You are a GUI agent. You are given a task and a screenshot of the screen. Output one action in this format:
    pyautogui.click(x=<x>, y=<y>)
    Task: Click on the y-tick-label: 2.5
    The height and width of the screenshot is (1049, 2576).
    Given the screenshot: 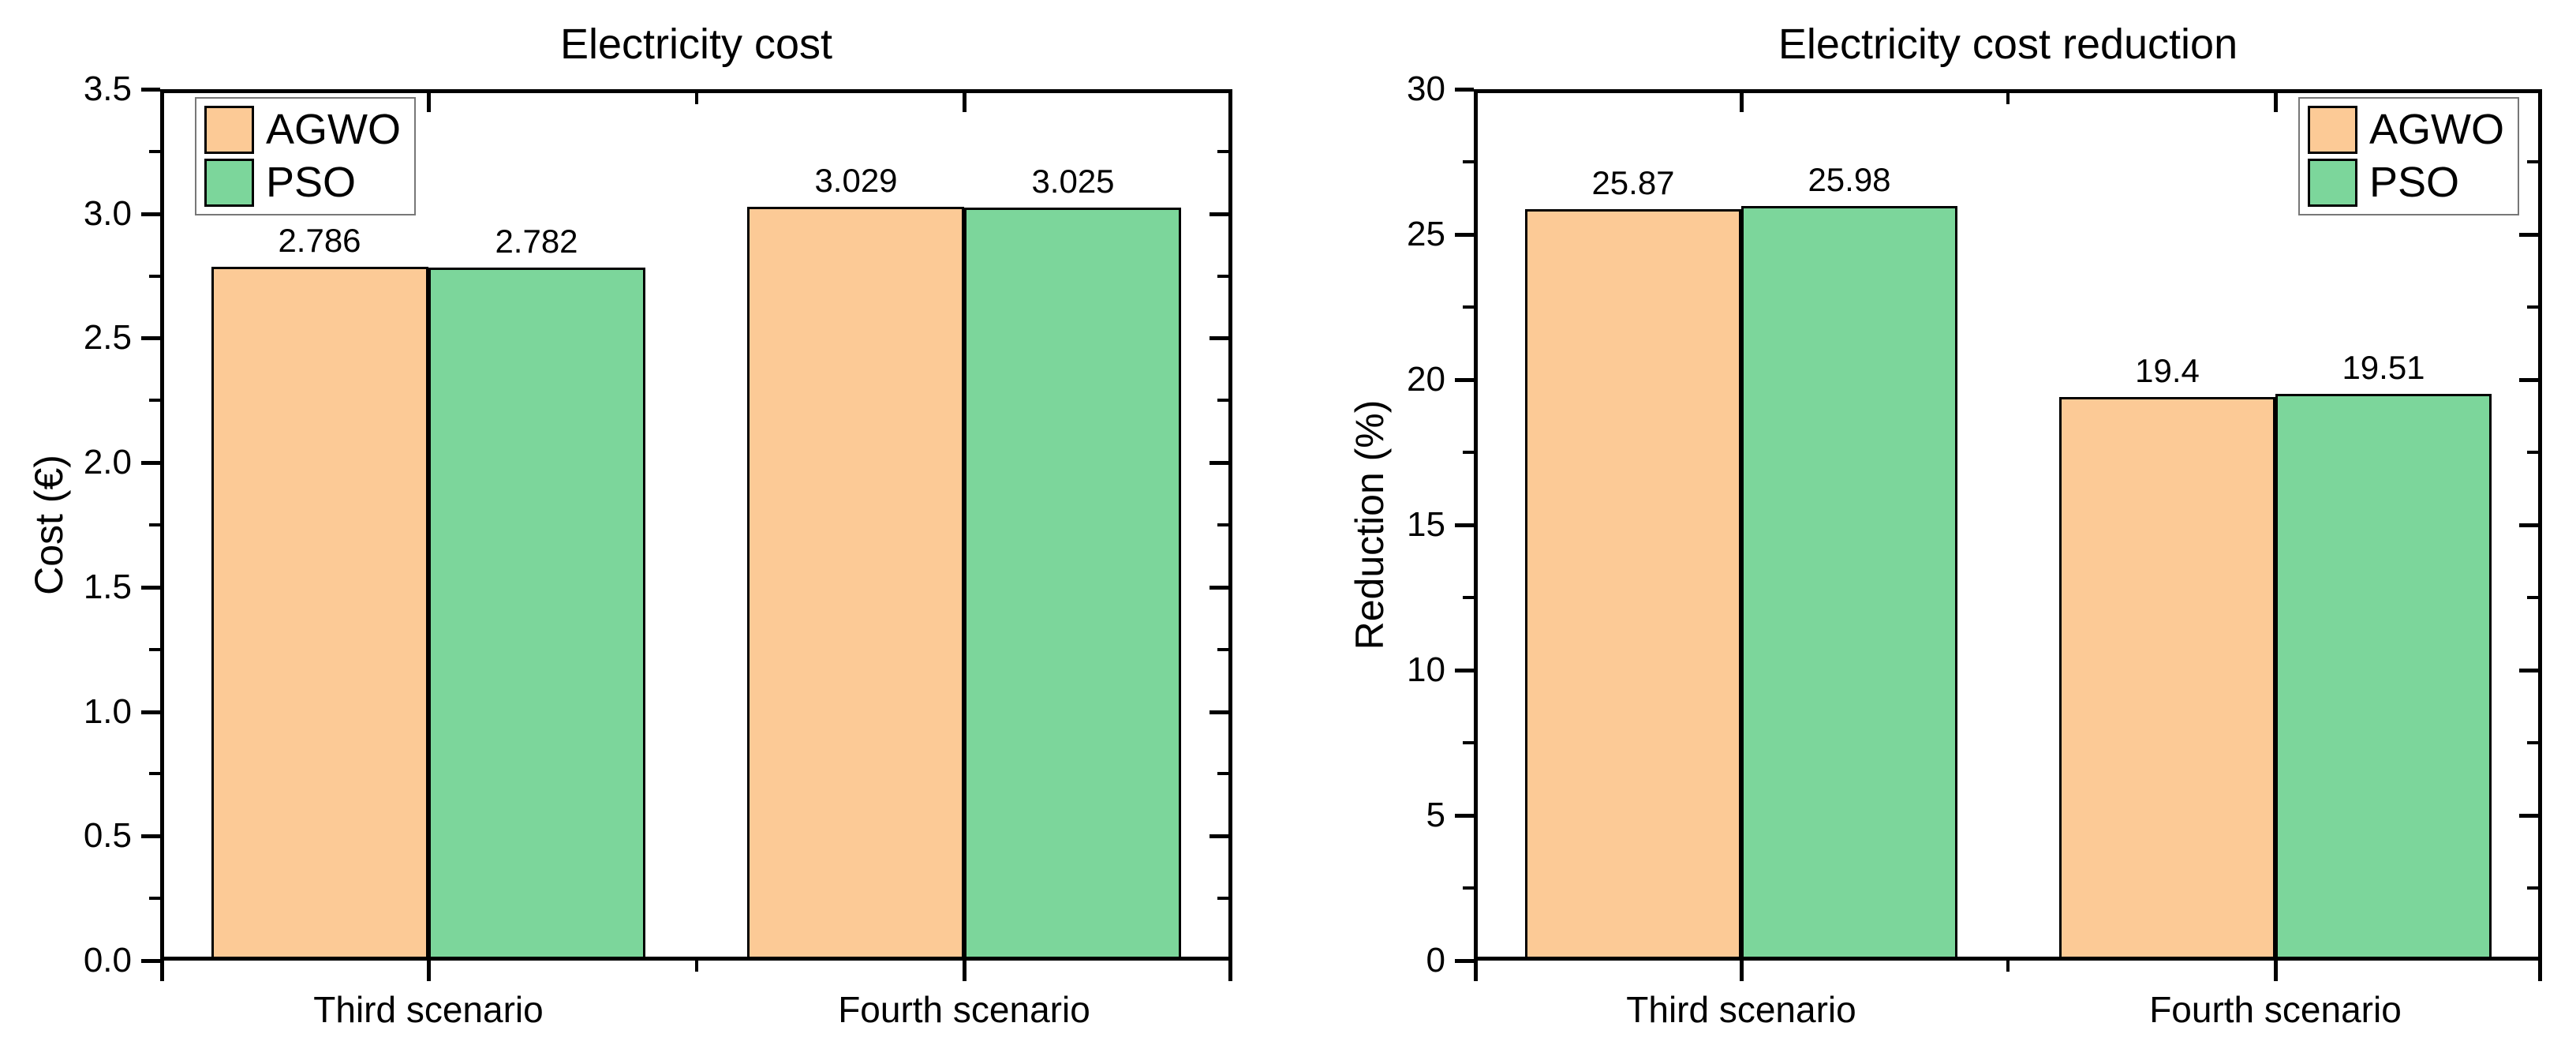 What is the action you would take?
    pyautogui.click(x=107, y=337)
    